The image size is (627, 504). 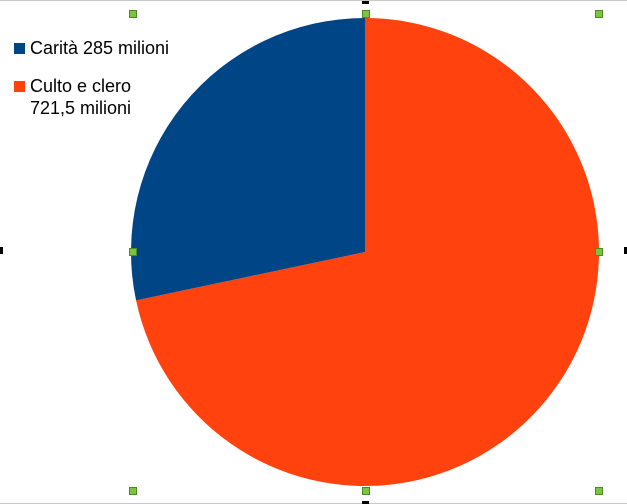 I want to click on selection-handle-bottom-center, so click(x=366, y=491).